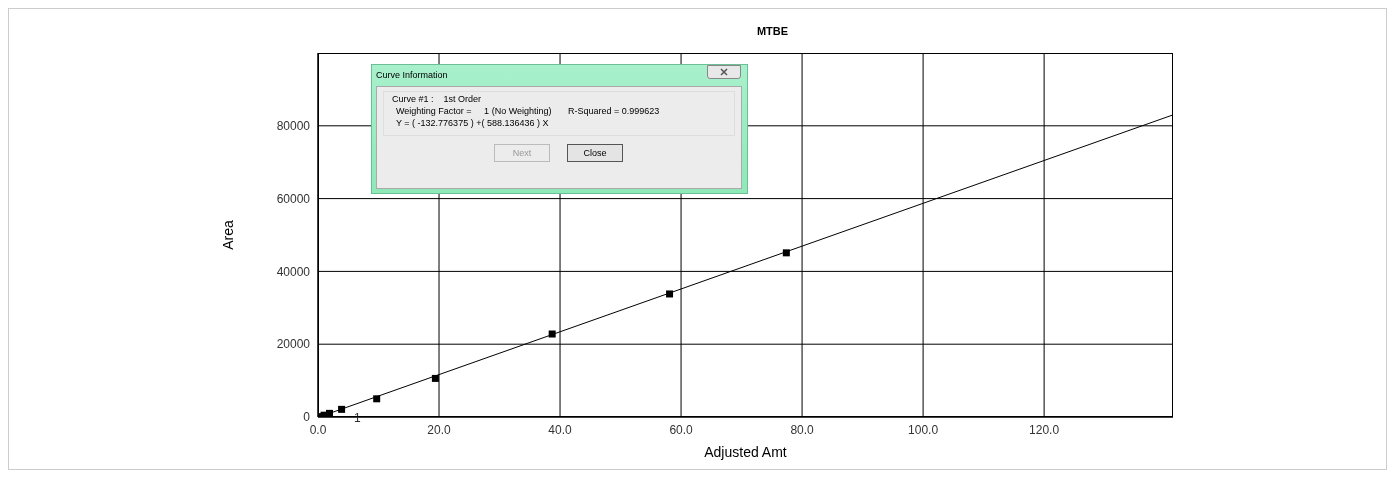 This screenshot has height=478, width=1395. I want to click on annotation: Next, so click(522, 153).